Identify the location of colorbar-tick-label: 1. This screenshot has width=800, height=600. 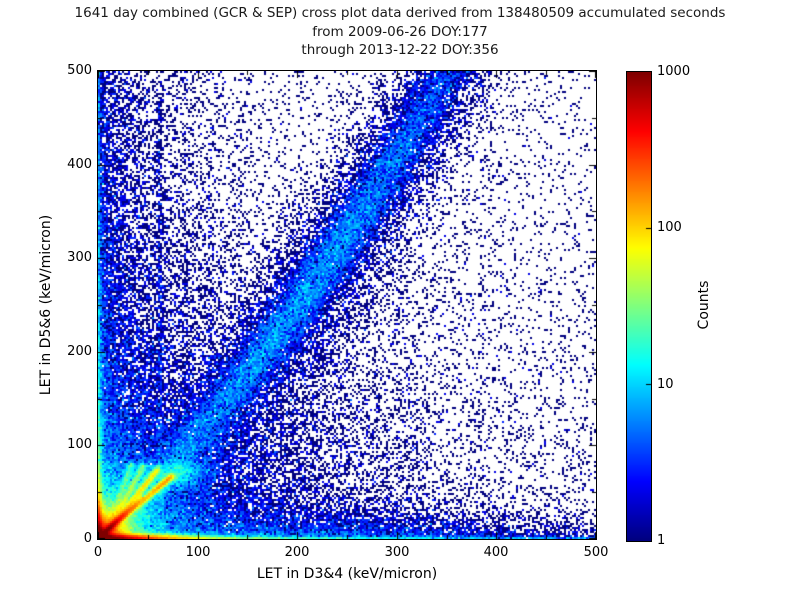
(661, 540).